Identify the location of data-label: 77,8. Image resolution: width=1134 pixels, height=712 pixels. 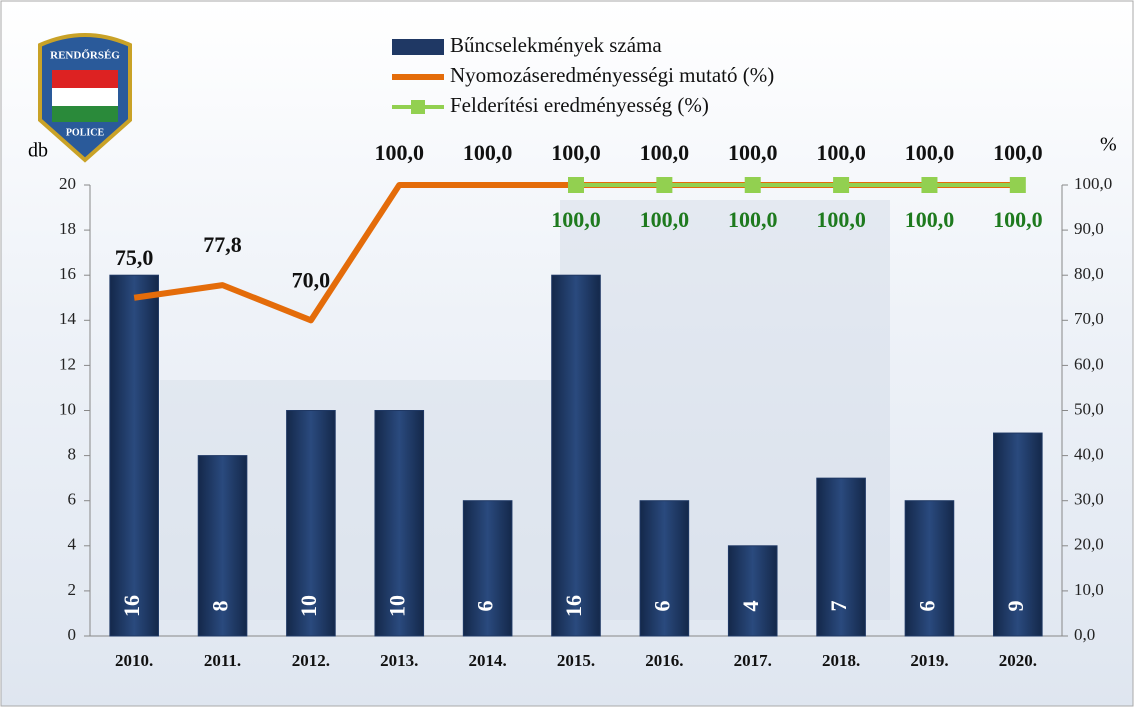
(222, 244).